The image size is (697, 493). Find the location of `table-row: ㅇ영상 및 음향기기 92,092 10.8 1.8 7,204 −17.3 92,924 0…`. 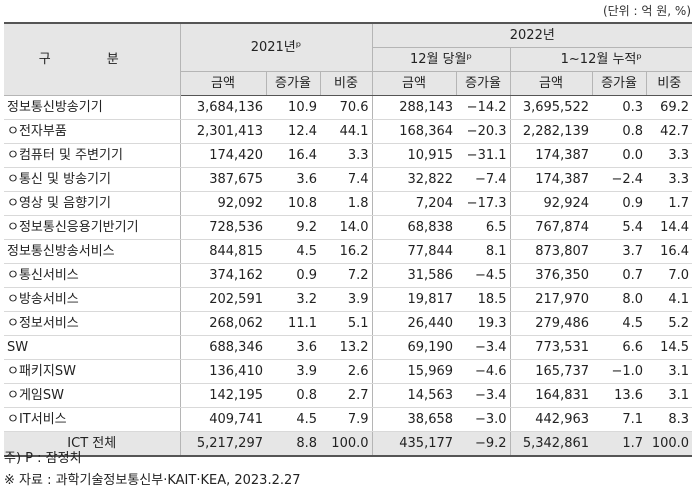

table-row: ㅇ영상 및 음향기기 92,092 10.8 1.8 7,204 −17.3 92,924 0… is located at coordinates (348, 203).